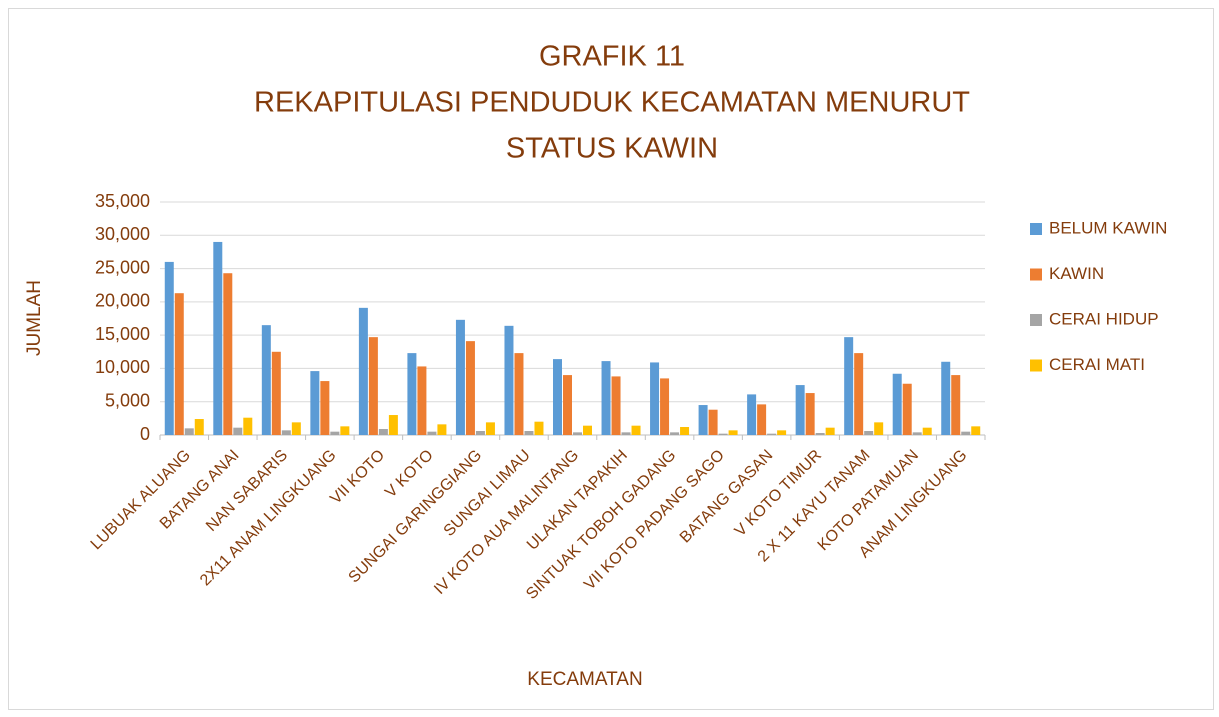 The height and width of the screenshot is (717, 1219). I want to click on y-tick-label: 20,000, so click(122, 301).